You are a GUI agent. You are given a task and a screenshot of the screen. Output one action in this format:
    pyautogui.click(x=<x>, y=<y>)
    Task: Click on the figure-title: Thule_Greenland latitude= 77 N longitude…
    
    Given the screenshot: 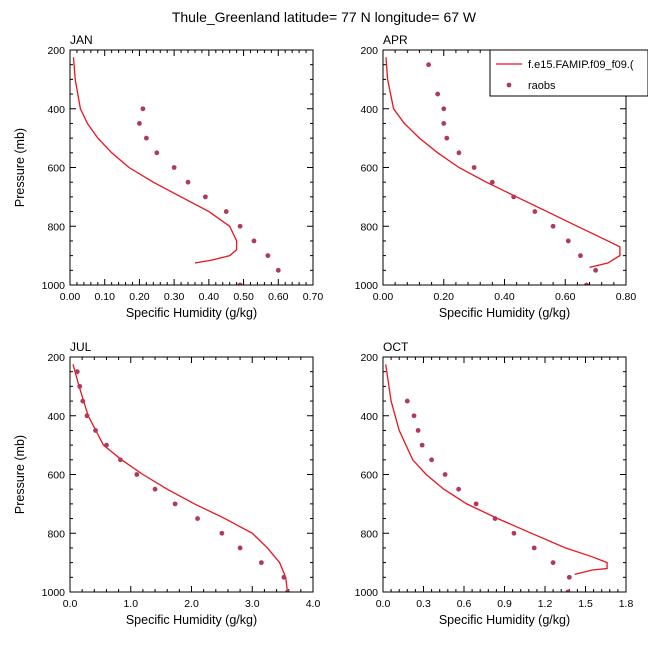 What is the action you would take?
    pyautogui.click(x=324, y=17)
    